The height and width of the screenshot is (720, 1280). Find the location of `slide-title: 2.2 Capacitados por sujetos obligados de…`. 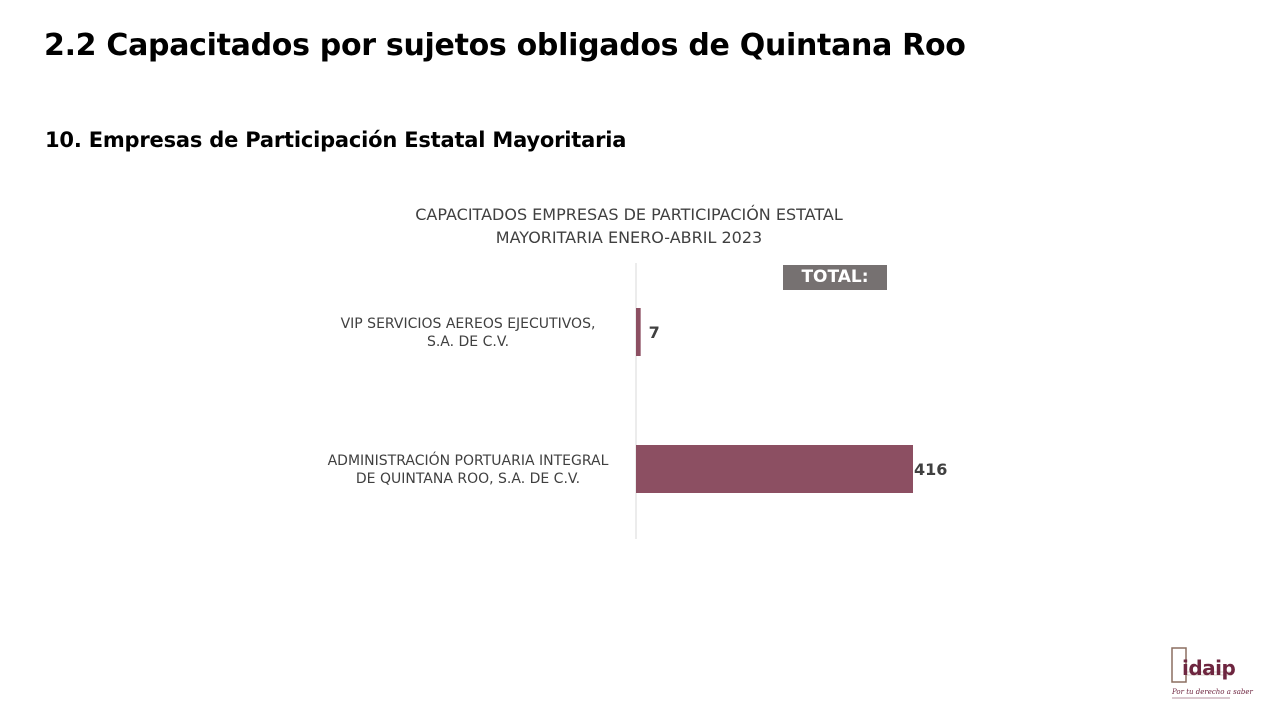

slide-title: 2.2 Capacitados por sujetos obligados de… is located at coordinates (505, 45).